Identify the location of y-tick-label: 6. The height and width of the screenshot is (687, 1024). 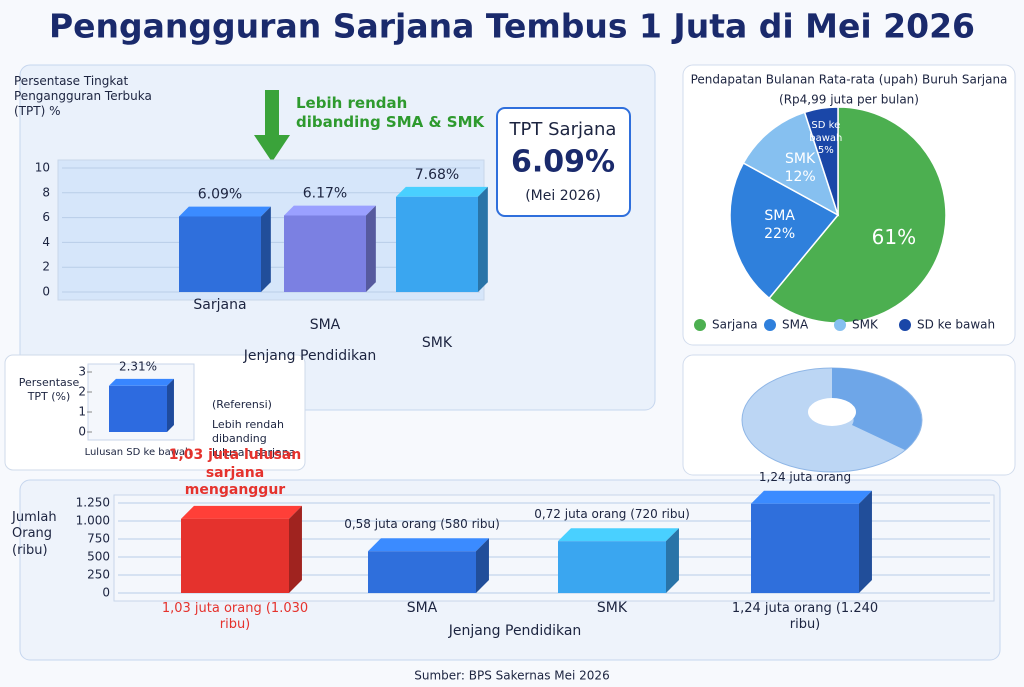
(46, 217).